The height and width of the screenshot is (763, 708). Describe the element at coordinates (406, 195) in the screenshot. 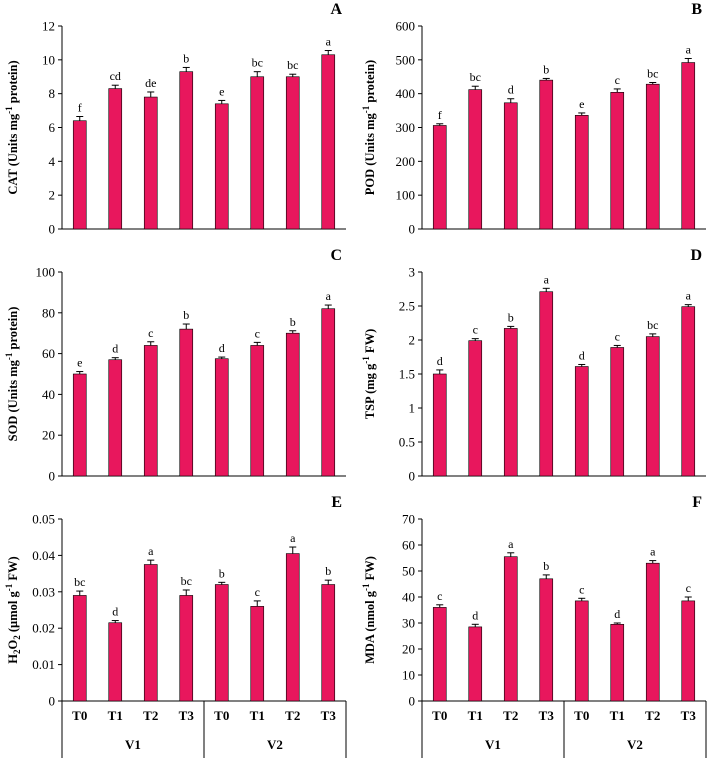

I see `panel-b-y-tick-label: 100` at that location.